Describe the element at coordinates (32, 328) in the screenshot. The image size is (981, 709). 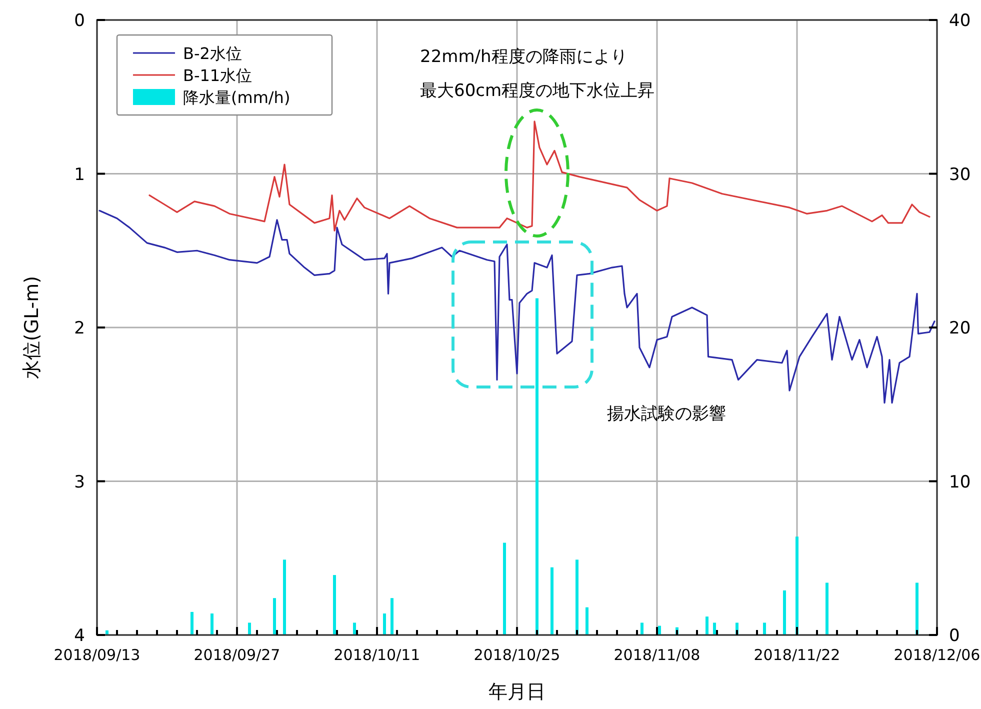
I see `y-axis-title: 水位(GL-m)` at that location.